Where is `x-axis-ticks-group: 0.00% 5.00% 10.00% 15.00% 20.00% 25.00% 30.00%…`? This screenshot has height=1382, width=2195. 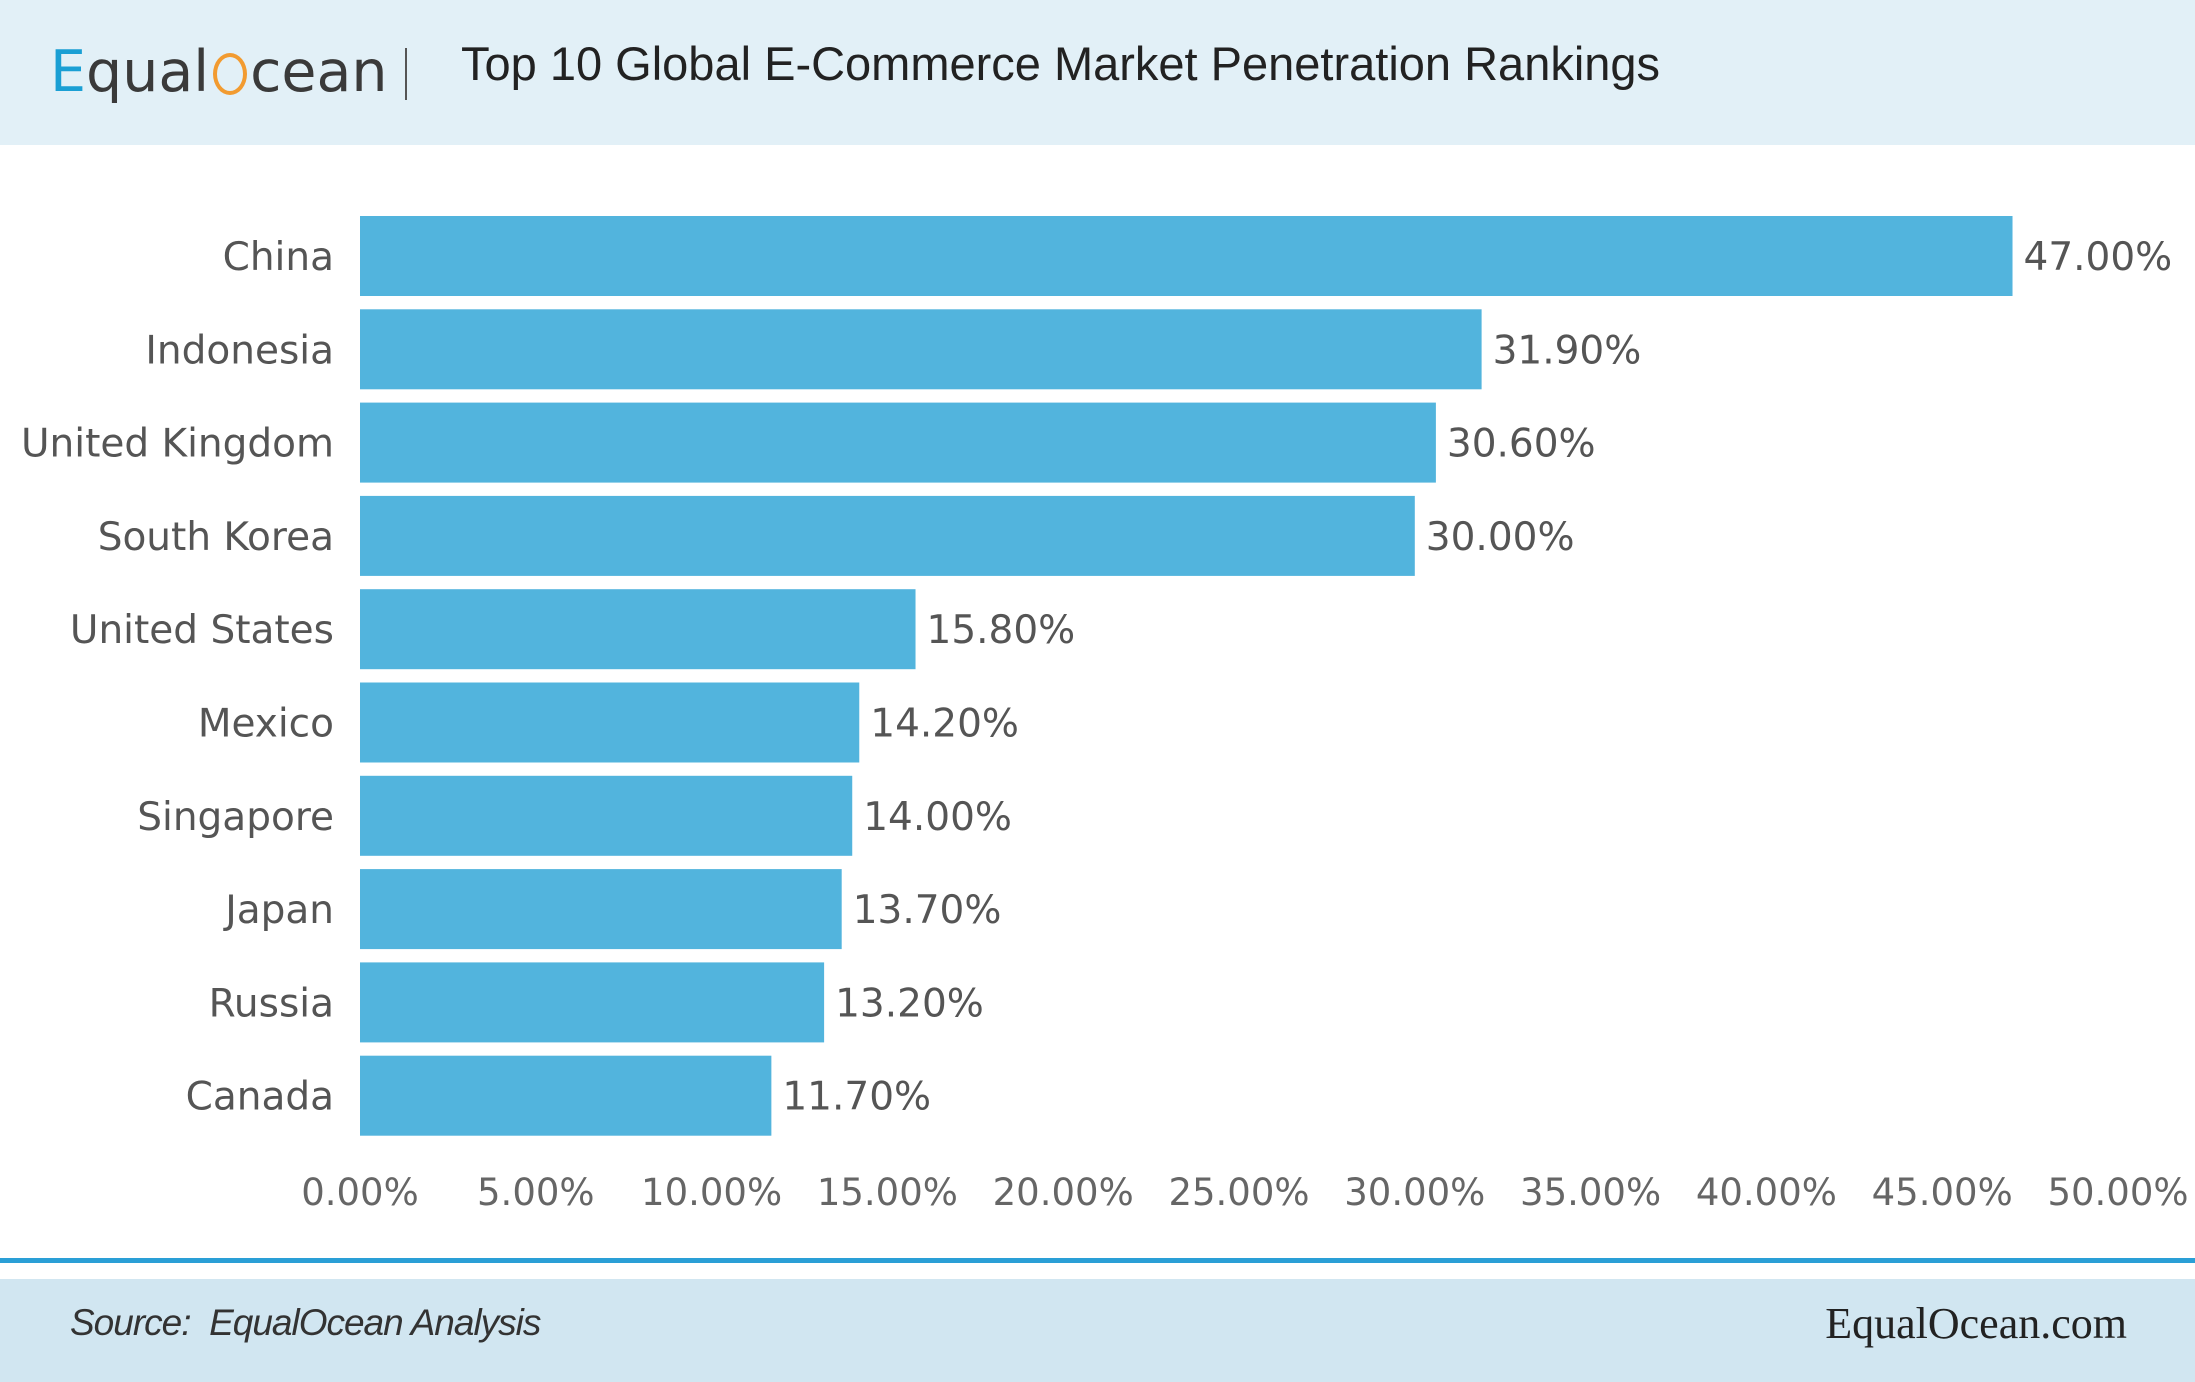 x-axis-ticks-group: 0.00% 5.00% 10.00% 15.00% 20.00% 25.00% 30.00%… is located at coordinates (1244, 1192).